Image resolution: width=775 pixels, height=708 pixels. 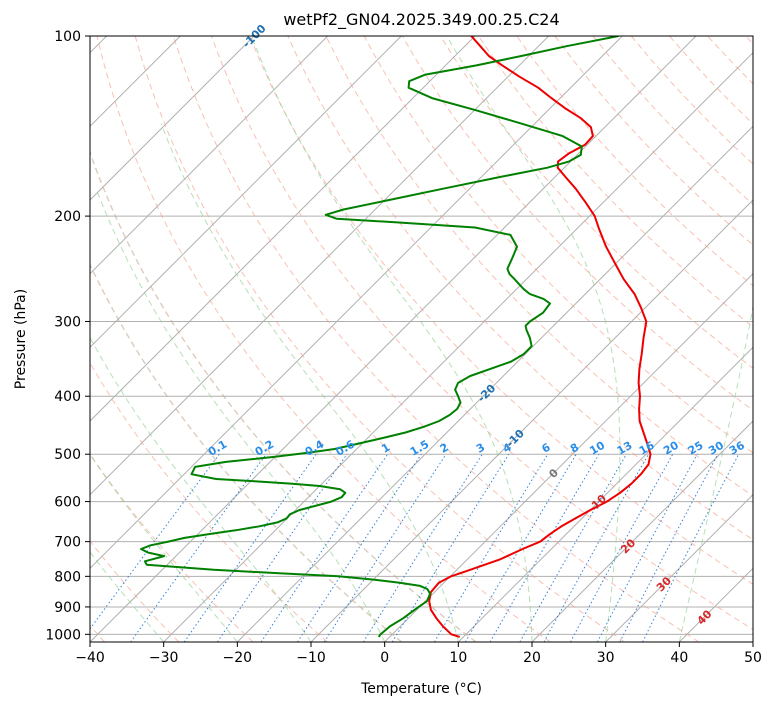 I want to click on x-tick-label: −20, so click(x=238, y=658).